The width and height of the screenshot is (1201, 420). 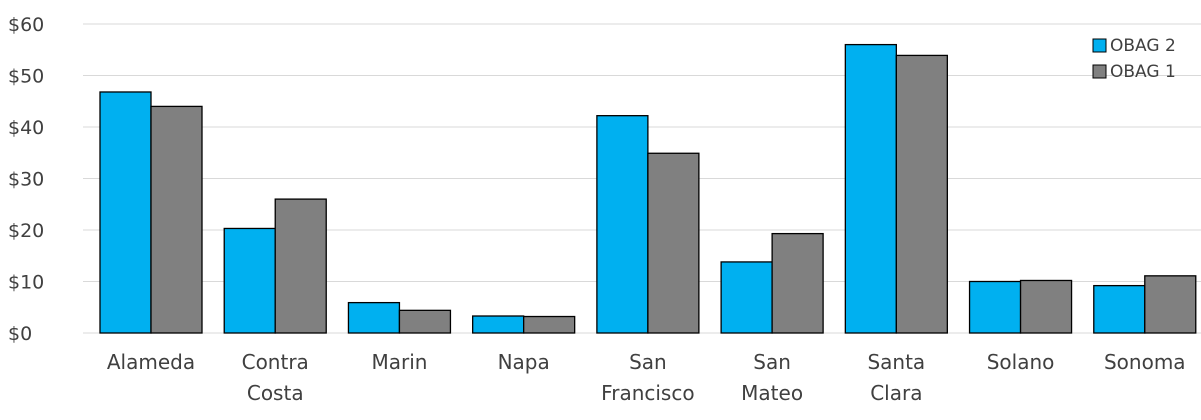 What do you see at coordinates (275, 377) in the screenshot?
I see `category-label: Contra Costa` at bounding box center [275, 377].